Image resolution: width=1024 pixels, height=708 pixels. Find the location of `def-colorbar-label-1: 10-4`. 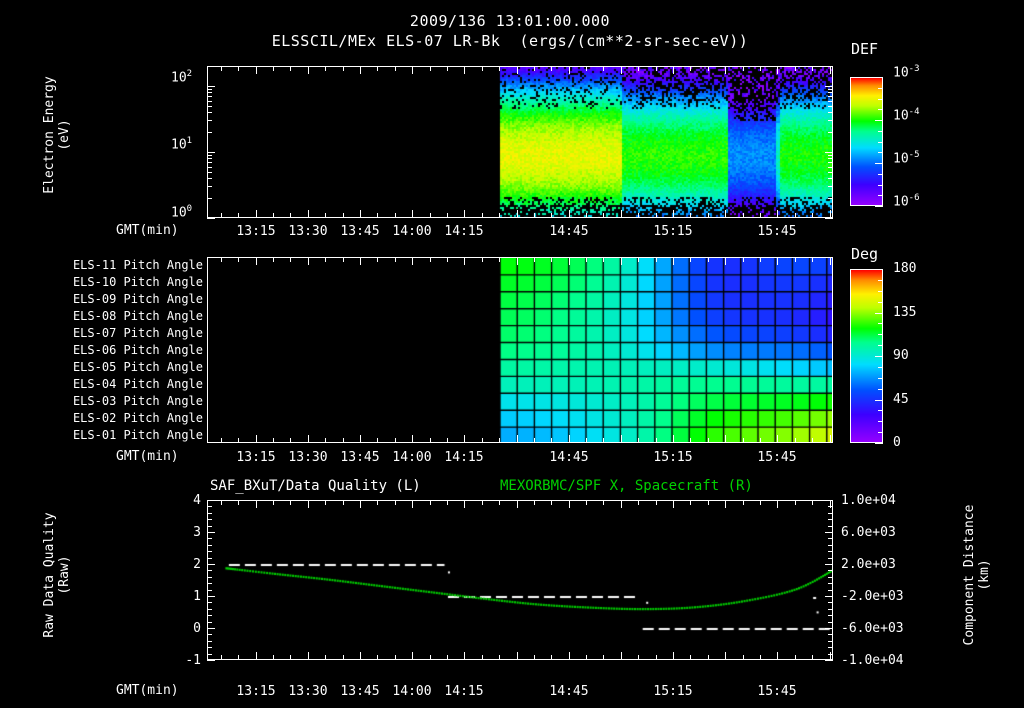

def-colorbar-label-1: 10-4 is located at coordinates (906, 115).